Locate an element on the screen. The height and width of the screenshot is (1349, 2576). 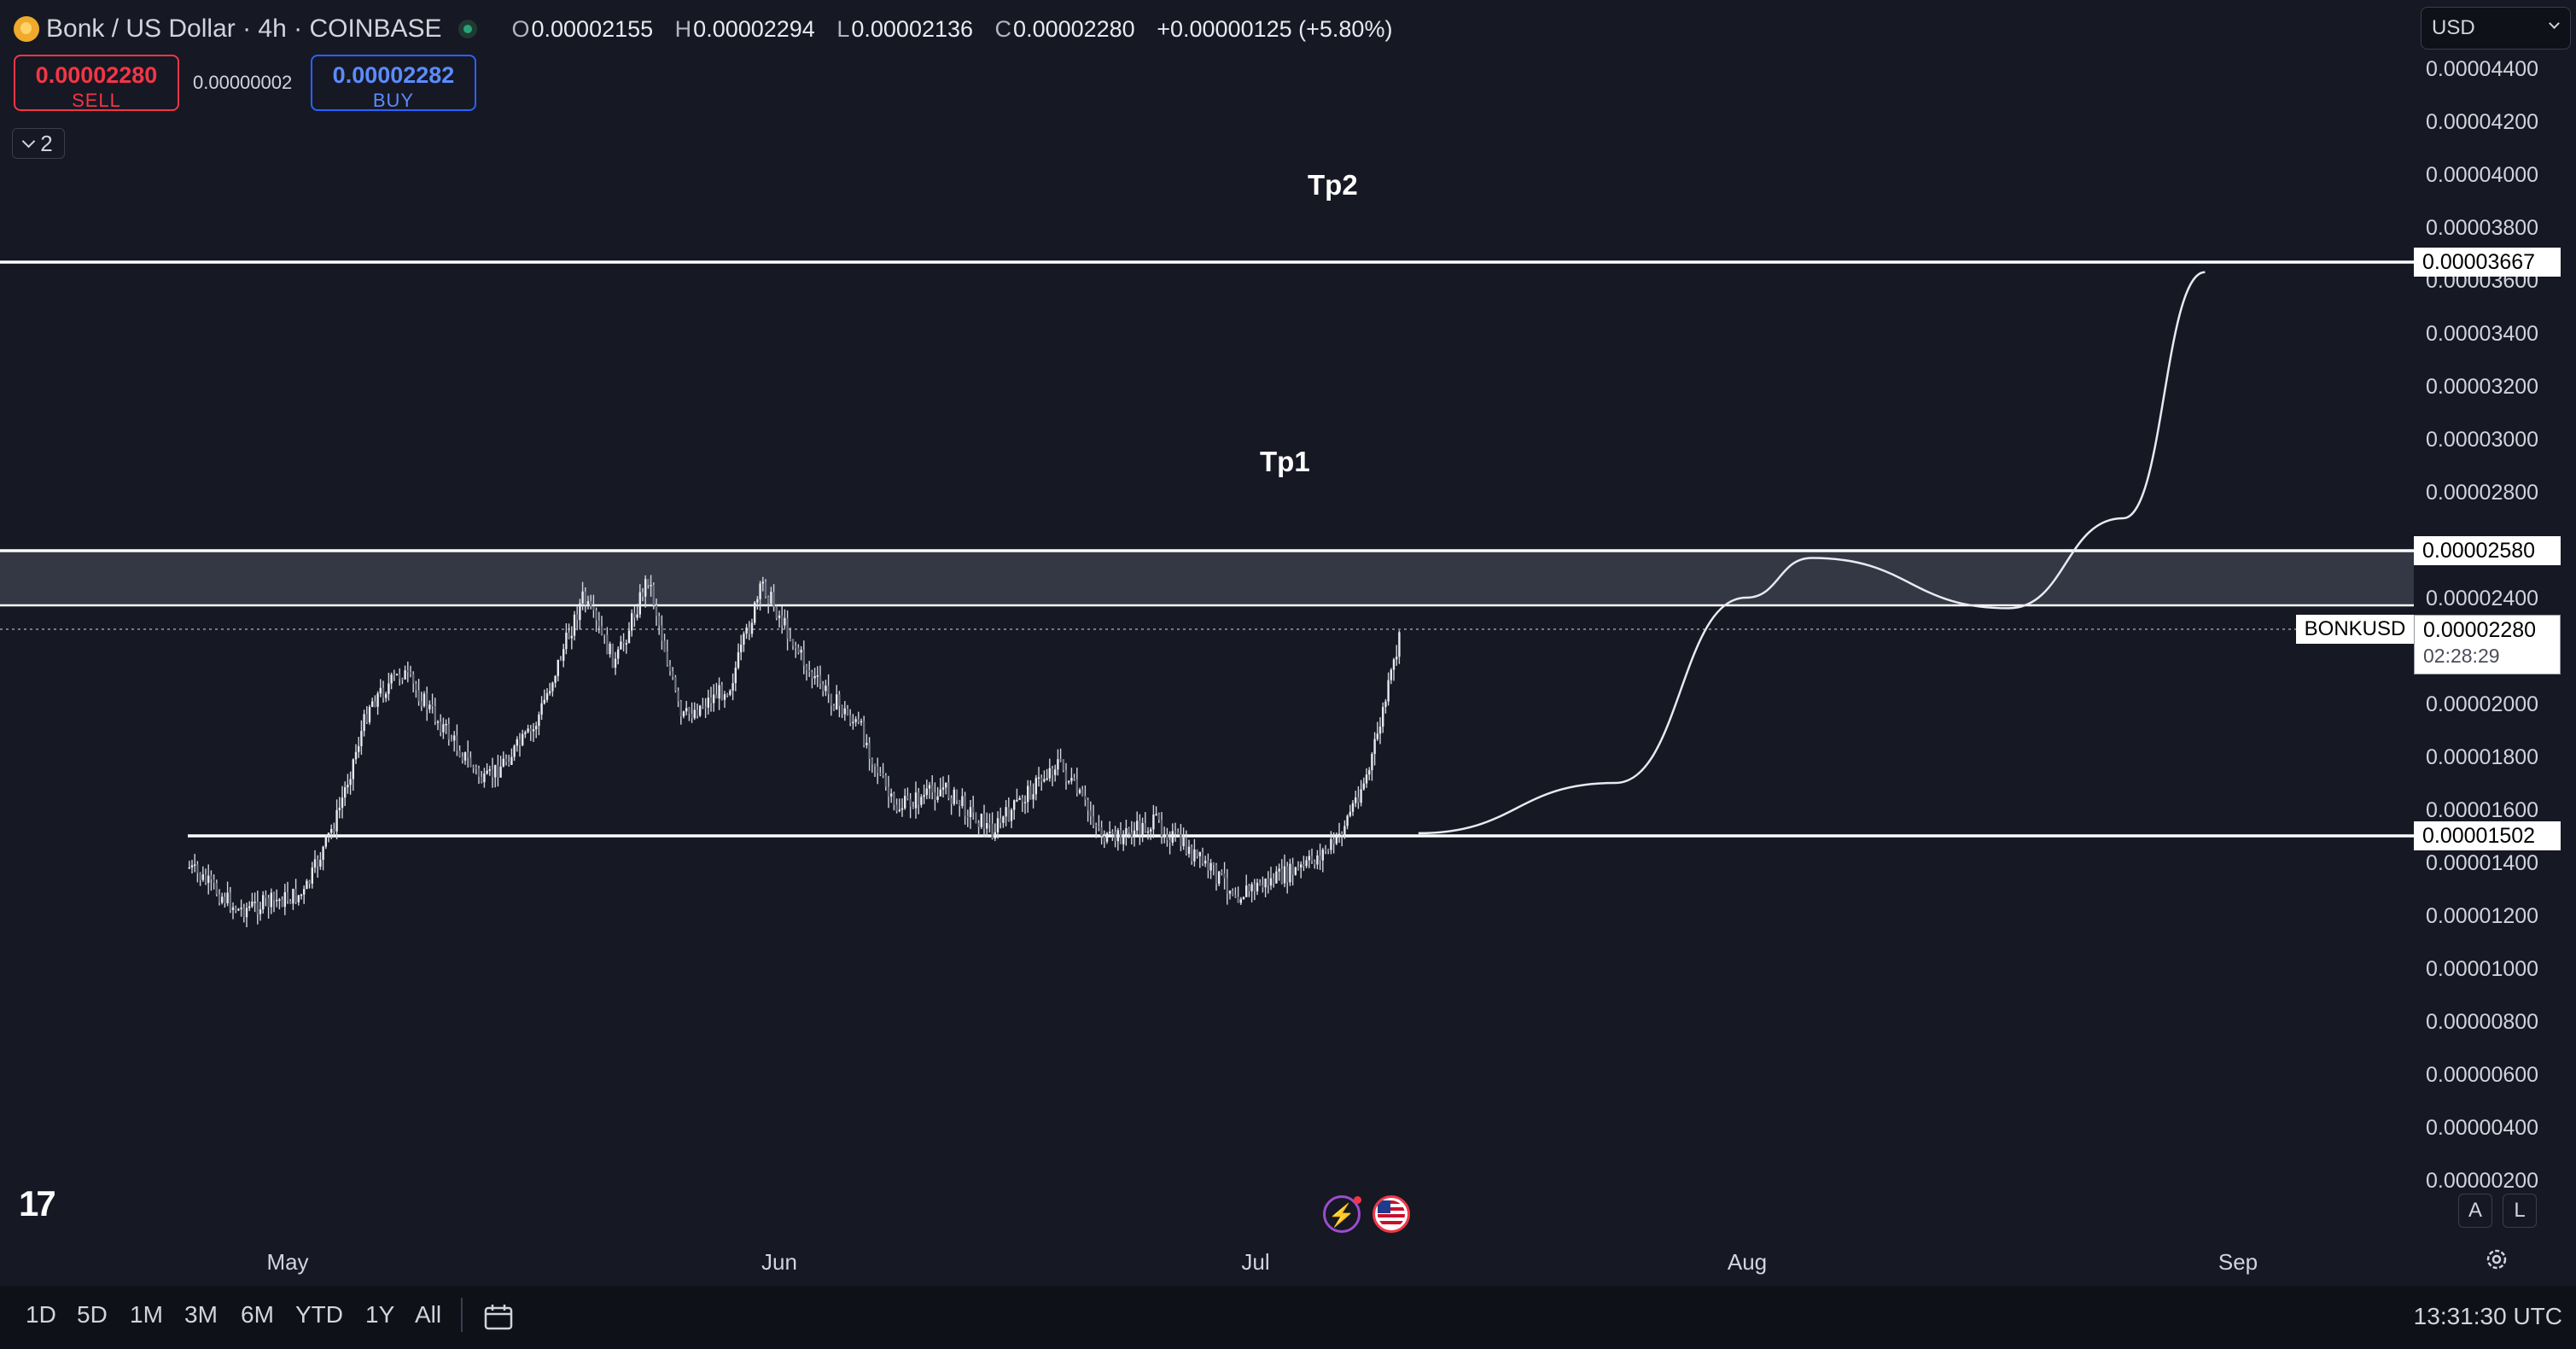
utc-clock: 13:31:30 UTC is located at coordinates (2487, 1316).